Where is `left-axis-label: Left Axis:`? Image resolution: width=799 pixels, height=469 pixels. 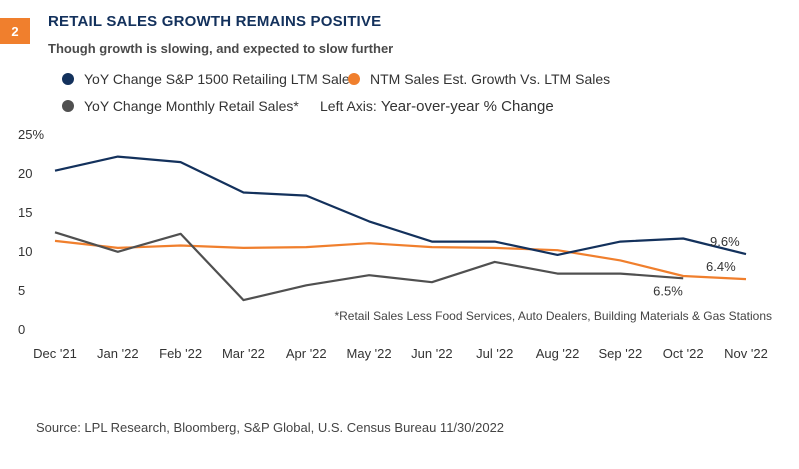 left-axis-label: Left Axis: is located at coordinates (348, 106).